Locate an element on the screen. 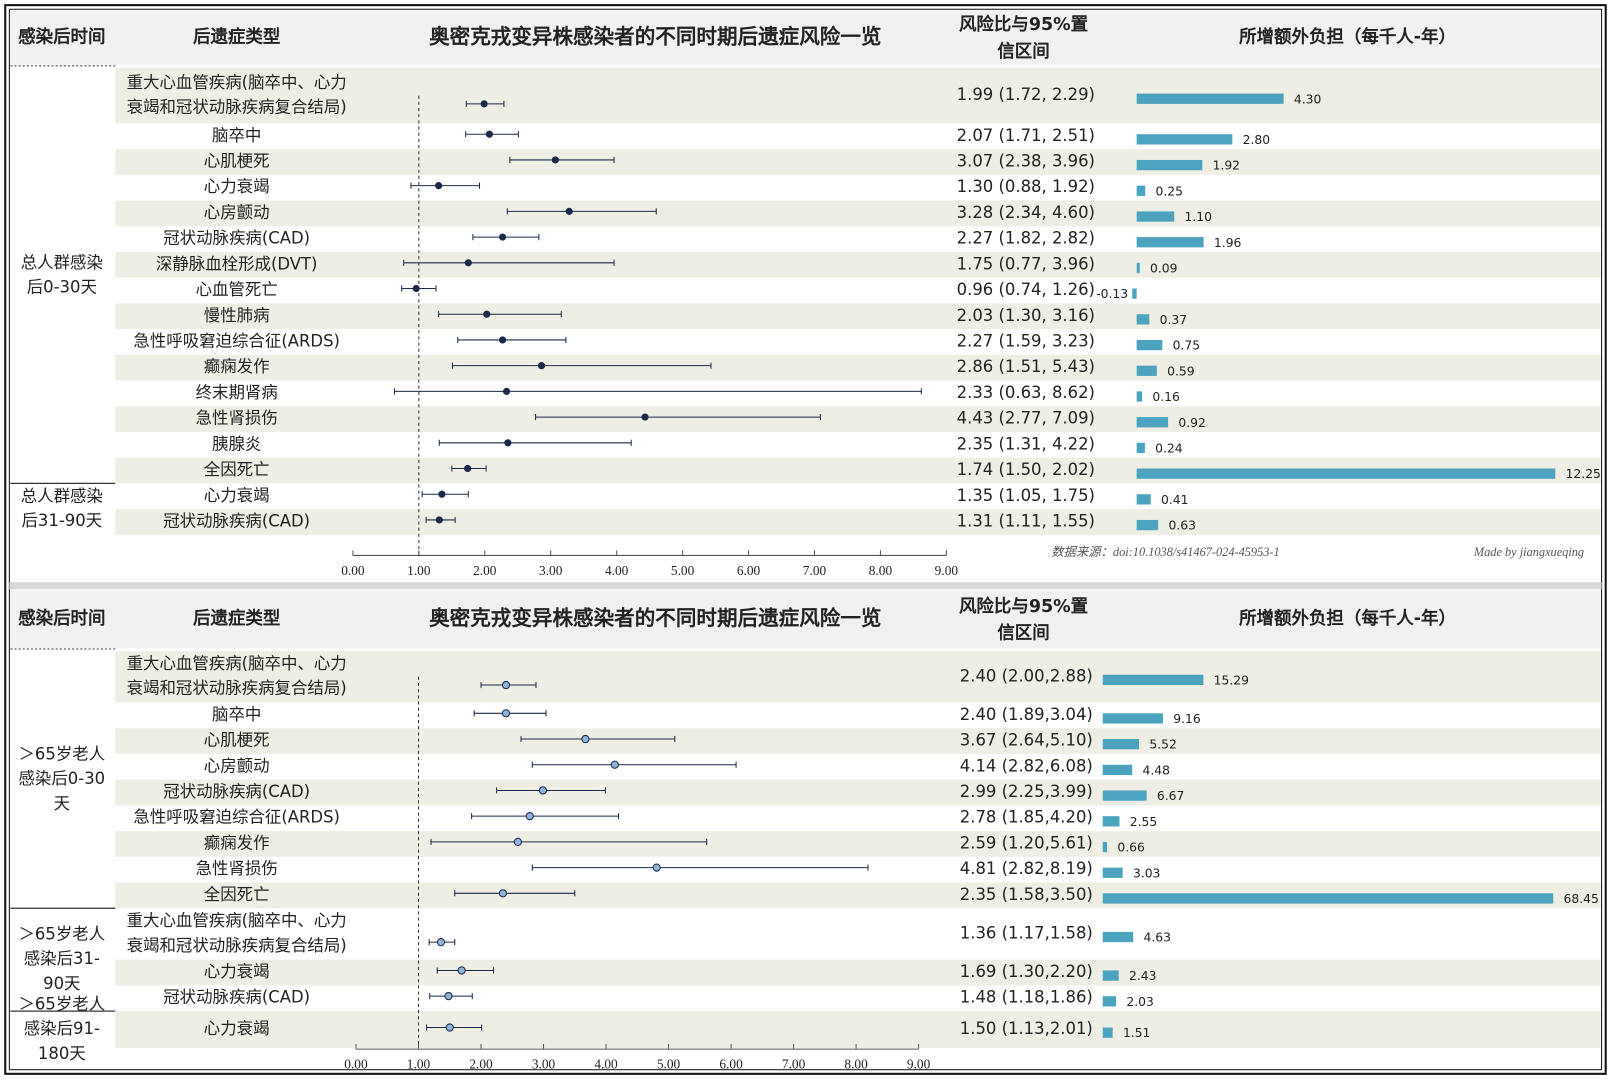 Image resolution: width=1613 pixels, height=1080 pixels. panel-title: 奥密克戎变异株感染者的不同时期后遗症风险一览 is located at coordinates (655, 37).